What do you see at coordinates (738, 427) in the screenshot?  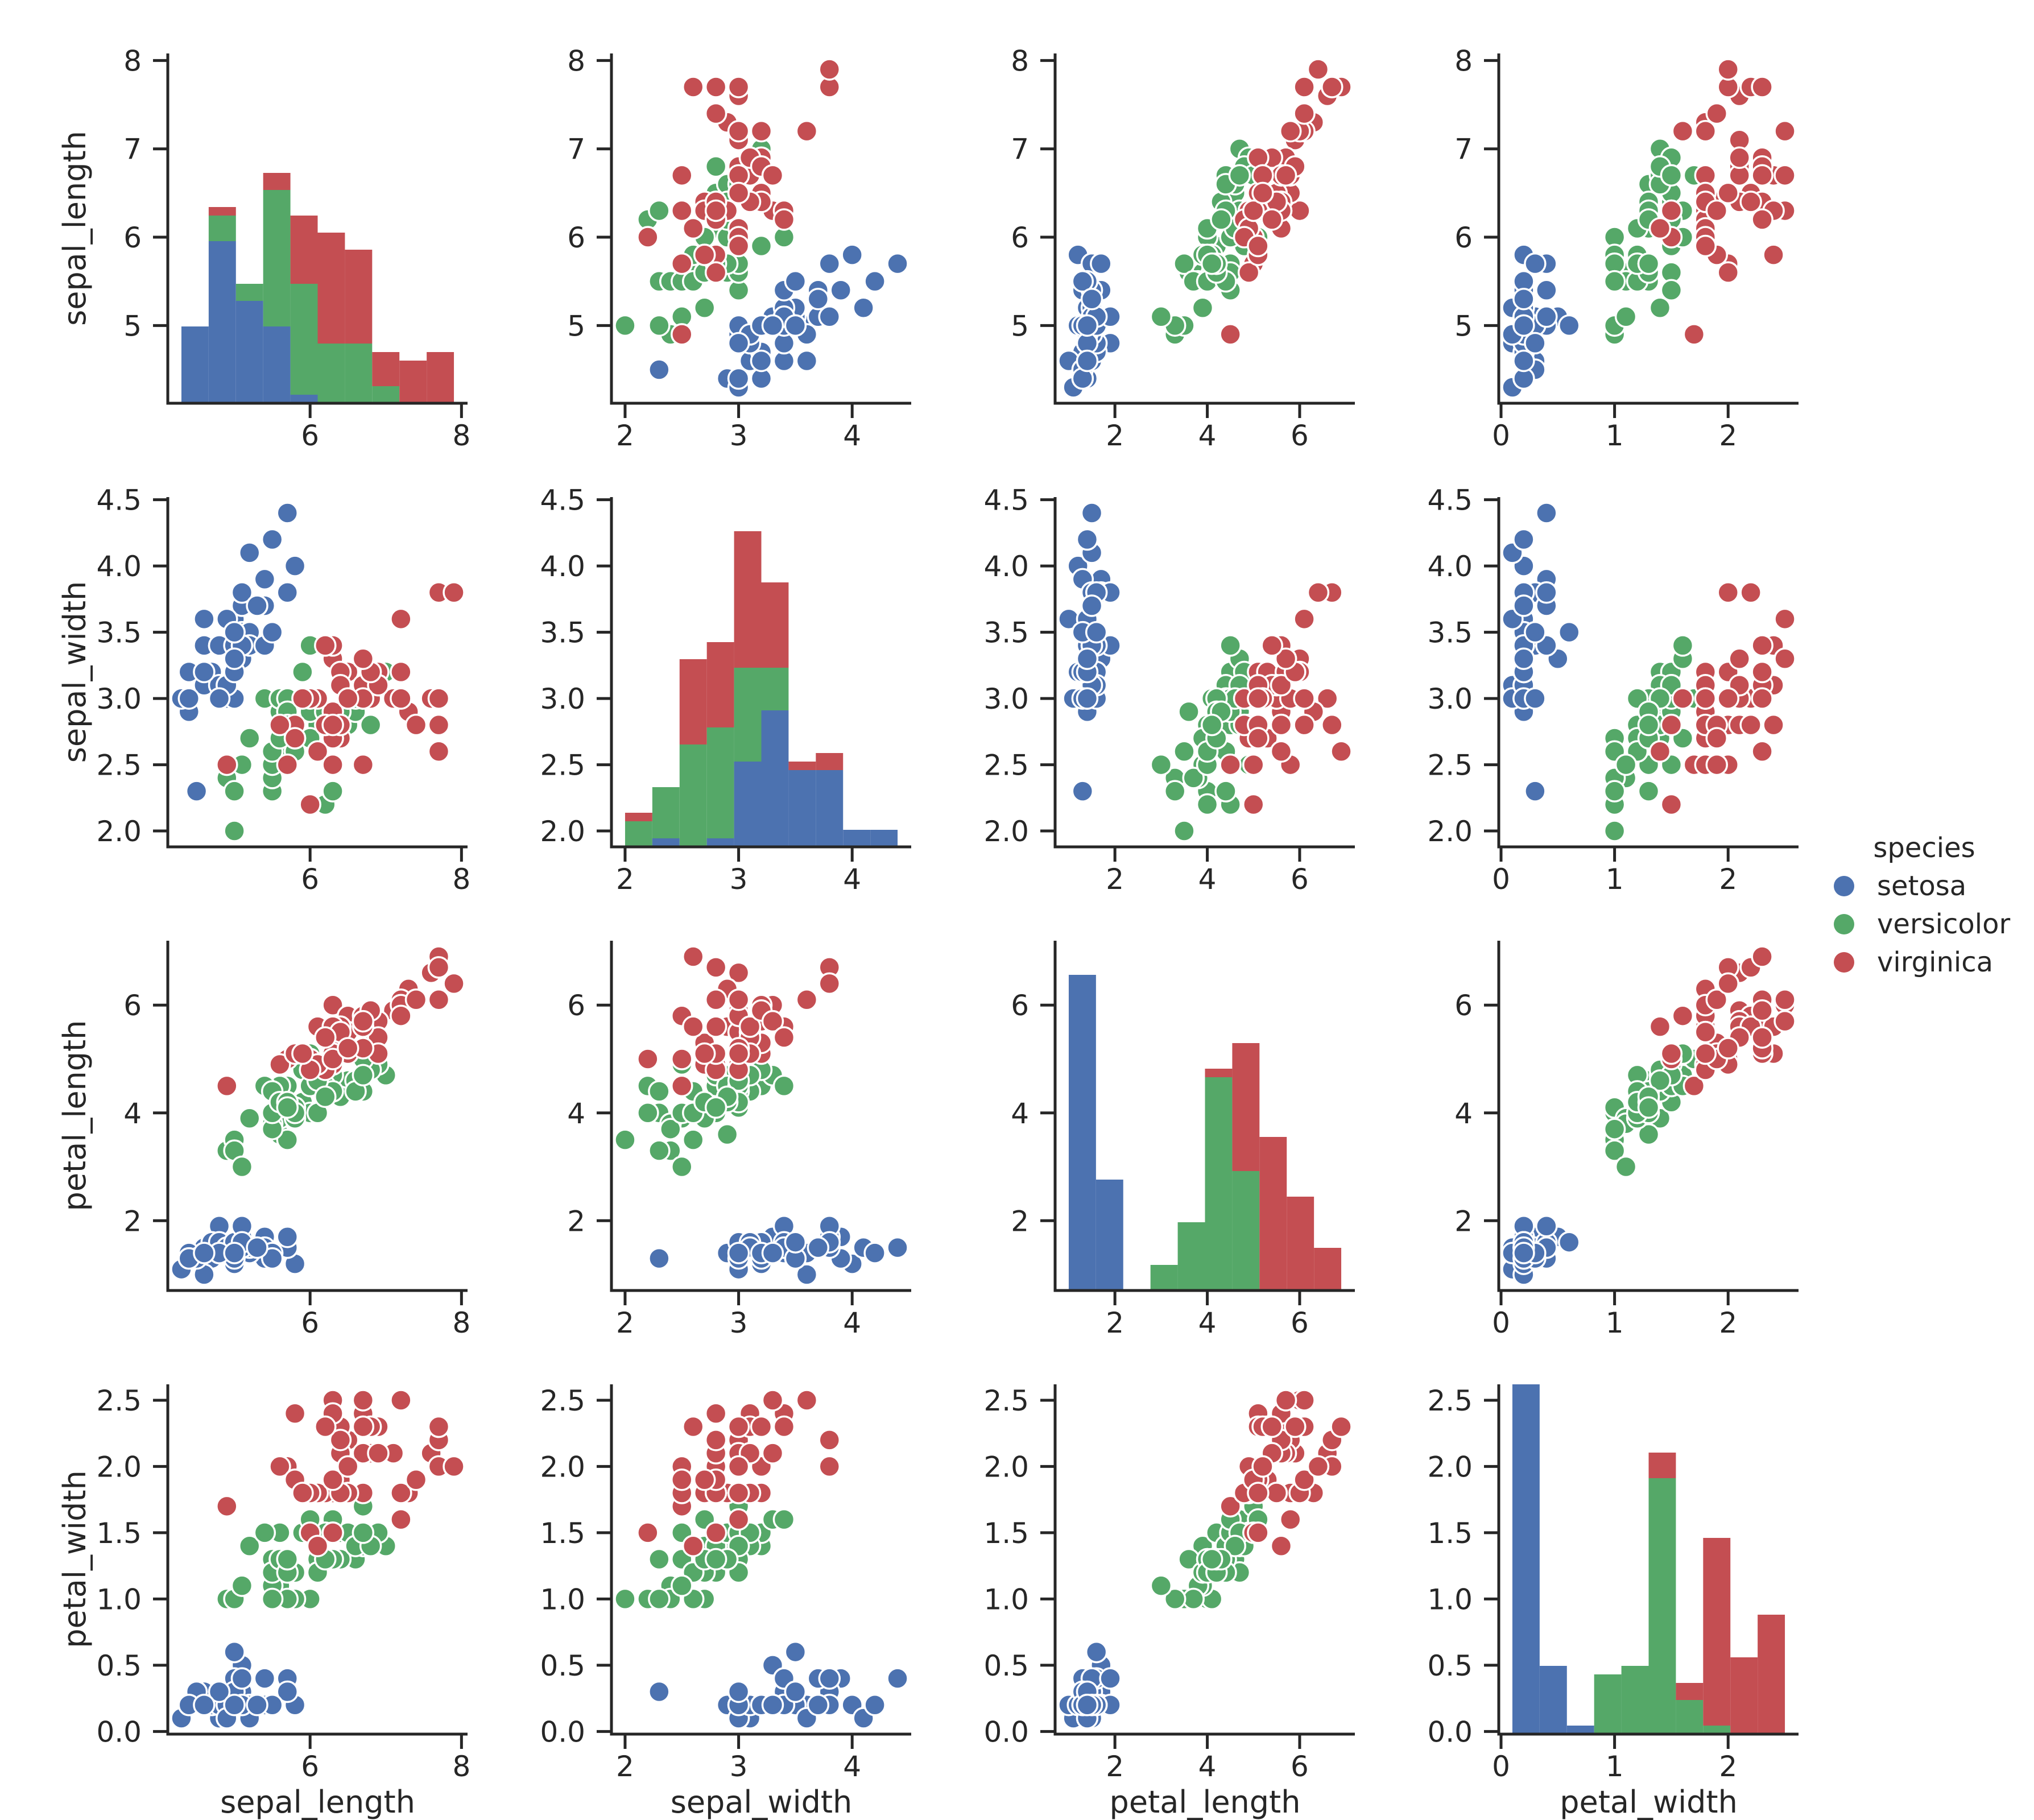 I see `x-ticks: 2 3 4` at bounding box center [738, 427].